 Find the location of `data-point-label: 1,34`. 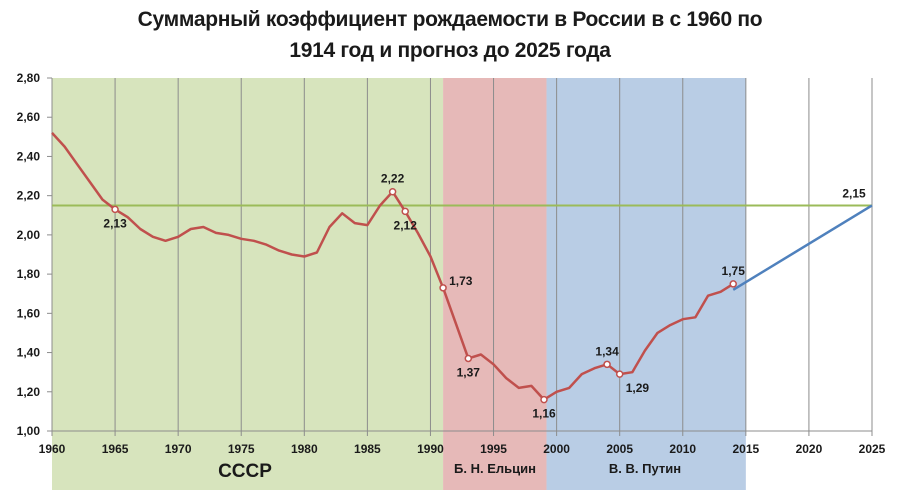

data-point-label: 1,34 is located at coordinates (607, 351).